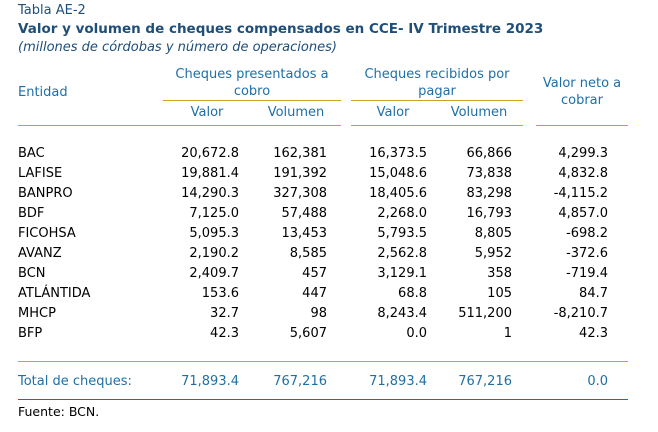 The image size is (658, 432). I want to click on cell-entity: FICOHSA, so click(47, 233).